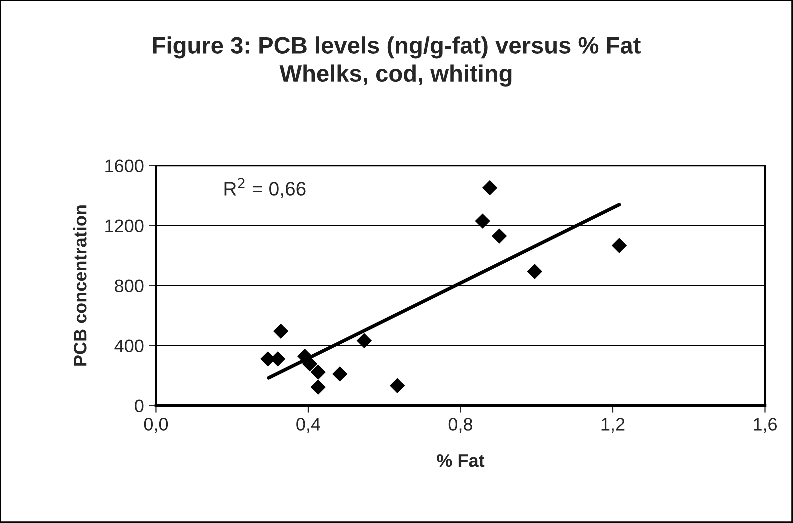  I want to click on x-tick-label: 0,8, so click(460, 426).